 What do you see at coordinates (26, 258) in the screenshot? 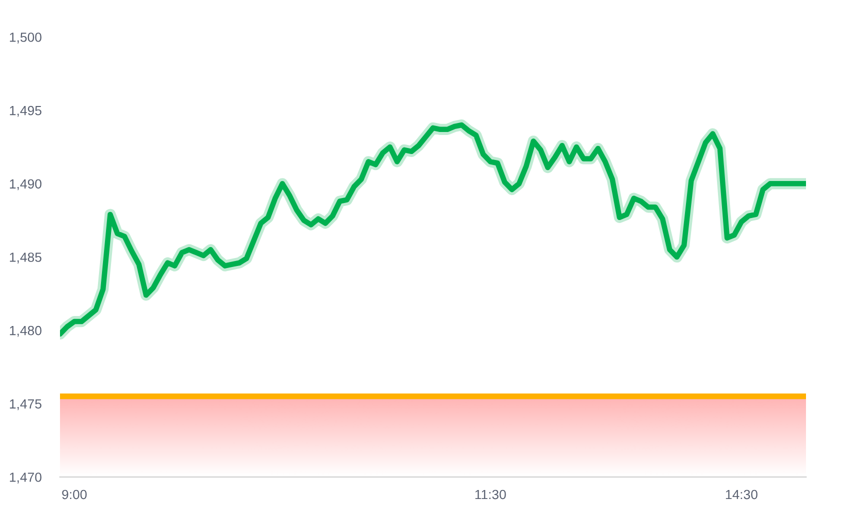
I see `y-tick-label: 1,485` at bounding box center [26, 258].